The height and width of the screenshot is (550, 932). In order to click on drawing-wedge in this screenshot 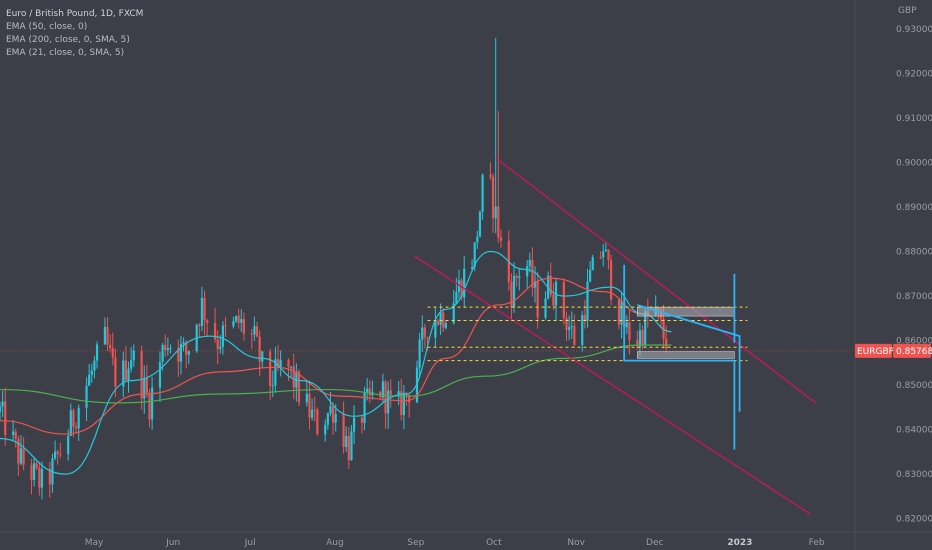, I will do `click(689, 358)`.